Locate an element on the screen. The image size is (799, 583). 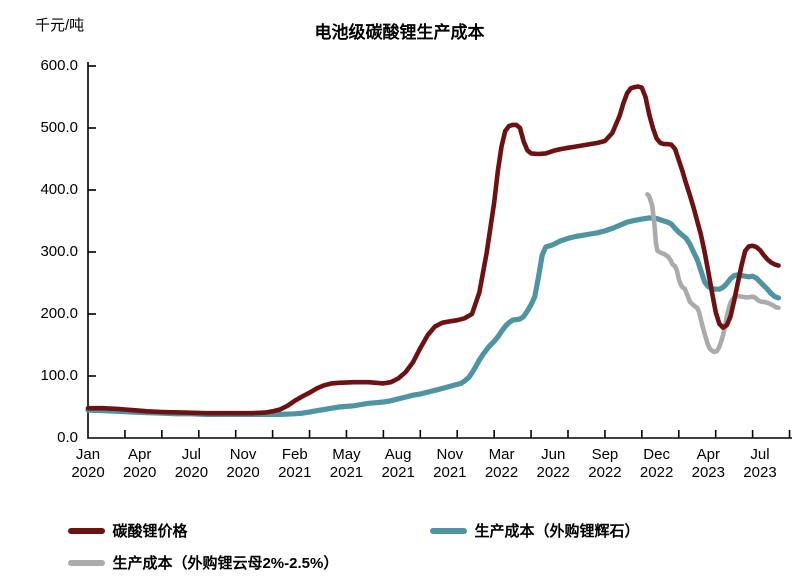
legend-item-lithium-carbonate-price: 碳酸锂价格 is located at coordinates (128, 530).